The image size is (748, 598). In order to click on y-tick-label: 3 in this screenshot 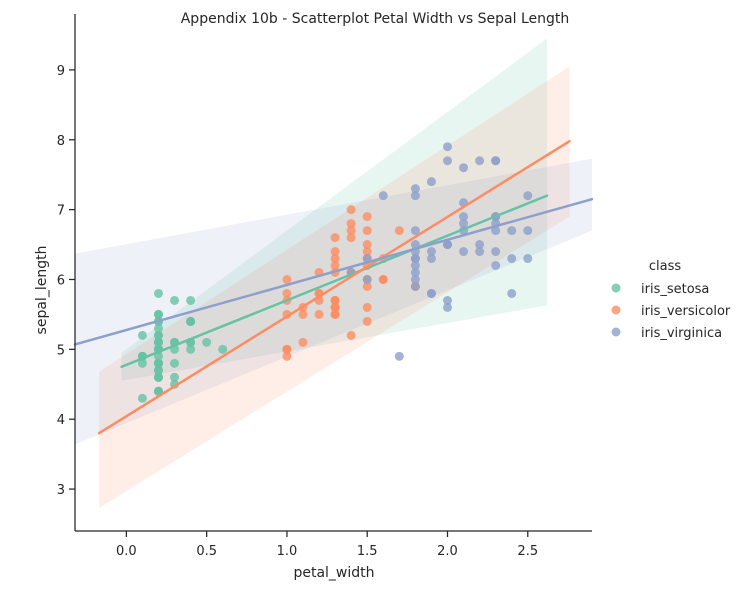, I will do `click(61, 490)`.